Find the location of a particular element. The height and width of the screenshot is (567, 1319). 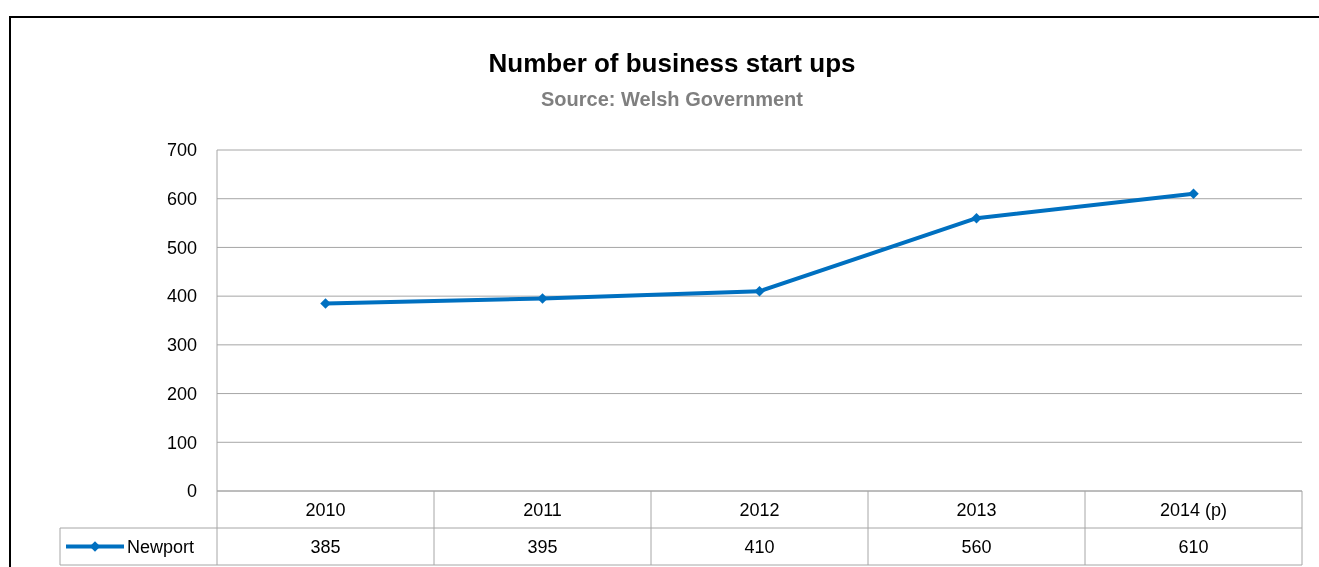

y-tick-label: 300 is located at coordinates (181, 345).